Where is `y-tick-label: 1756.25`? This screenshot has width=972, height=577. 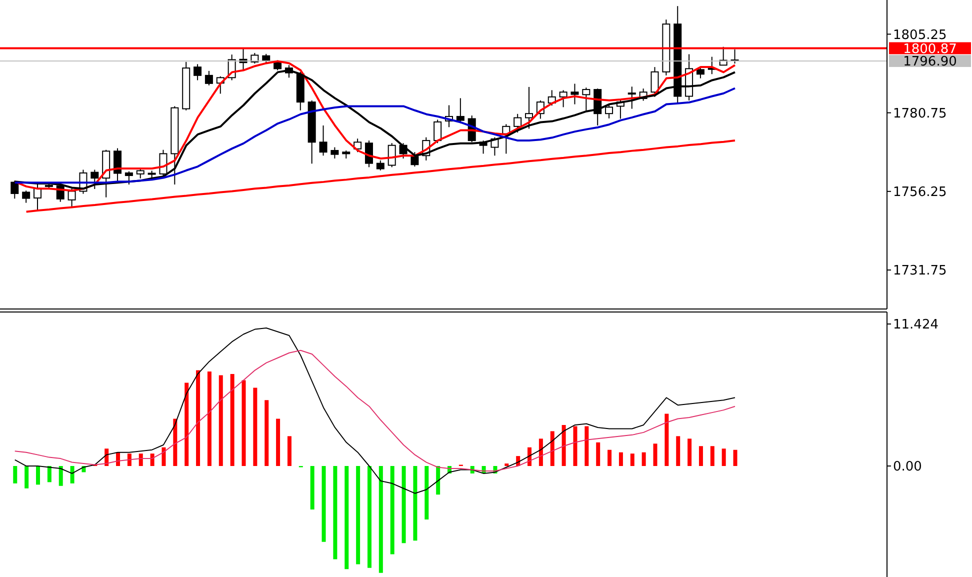
y-tick-label: 1756.25 is located at coordinates (920, 192).